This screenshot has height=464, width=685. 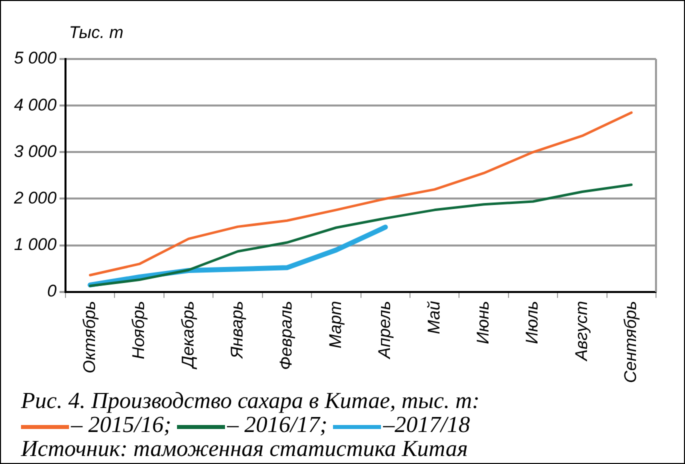 What do you see at coordinates (35, 198) in the screenshot?
I see `y-tick-label: 2 000` at bounding box center [35, 198].